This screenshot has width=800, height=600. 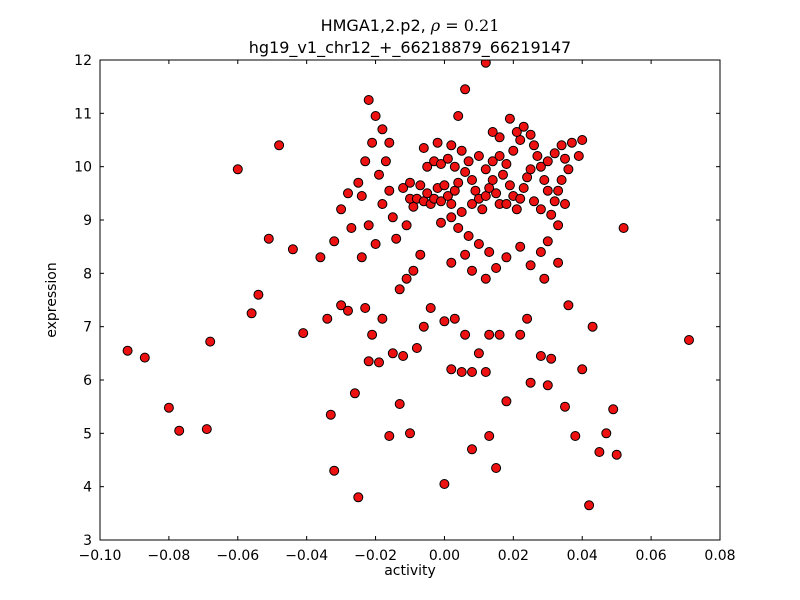 What do you see at coordinates (513, 556) in the screenshot?
I see `x-tick-label: 0.02` at bounding box center [513, 556].